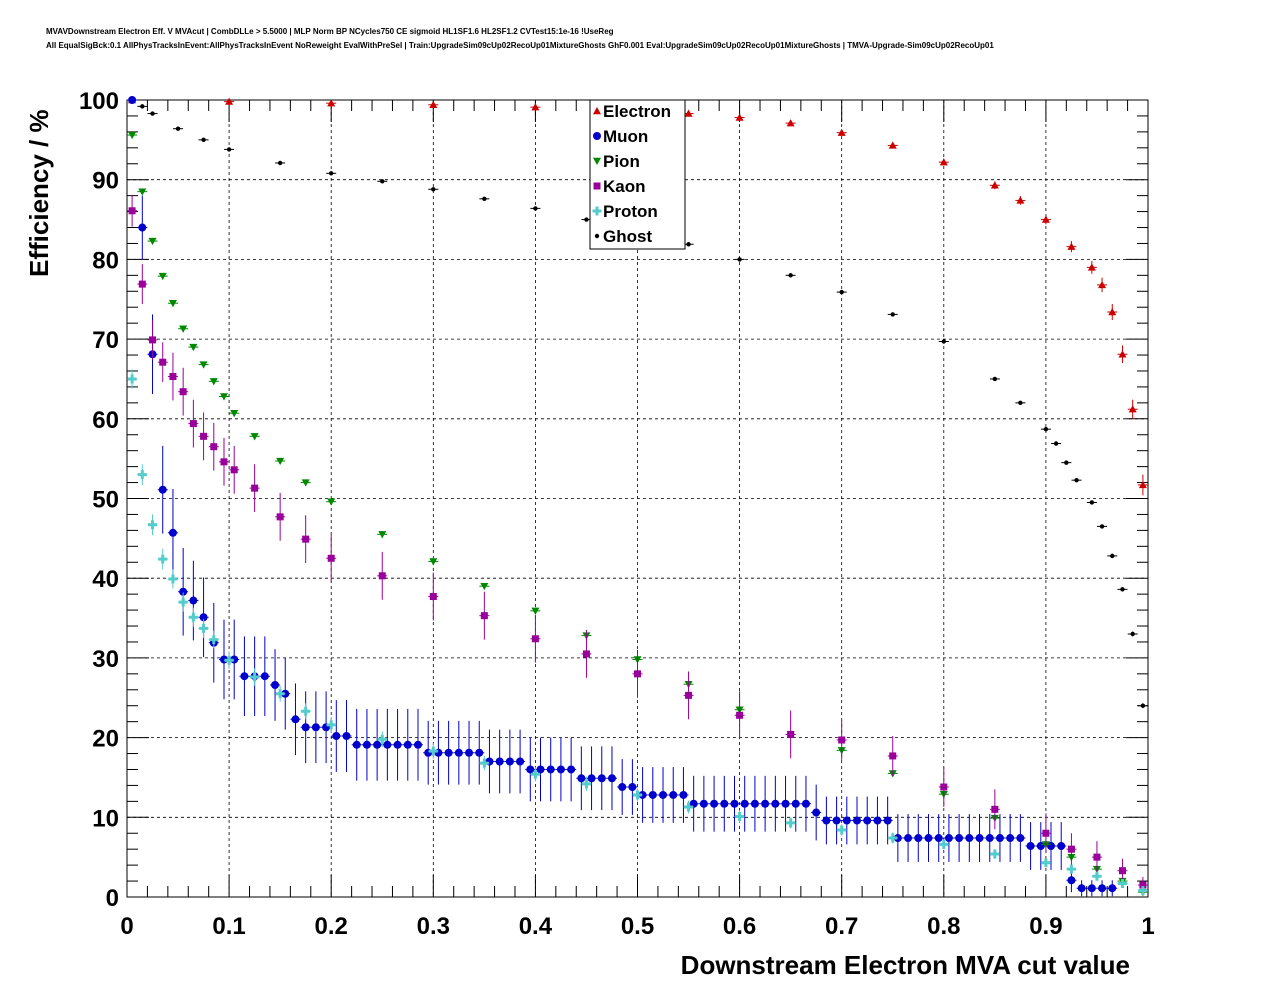 The width and height of the screenshot is (1276, 996). I want to click on legend-label-electron: Electron, so click(637, 111).